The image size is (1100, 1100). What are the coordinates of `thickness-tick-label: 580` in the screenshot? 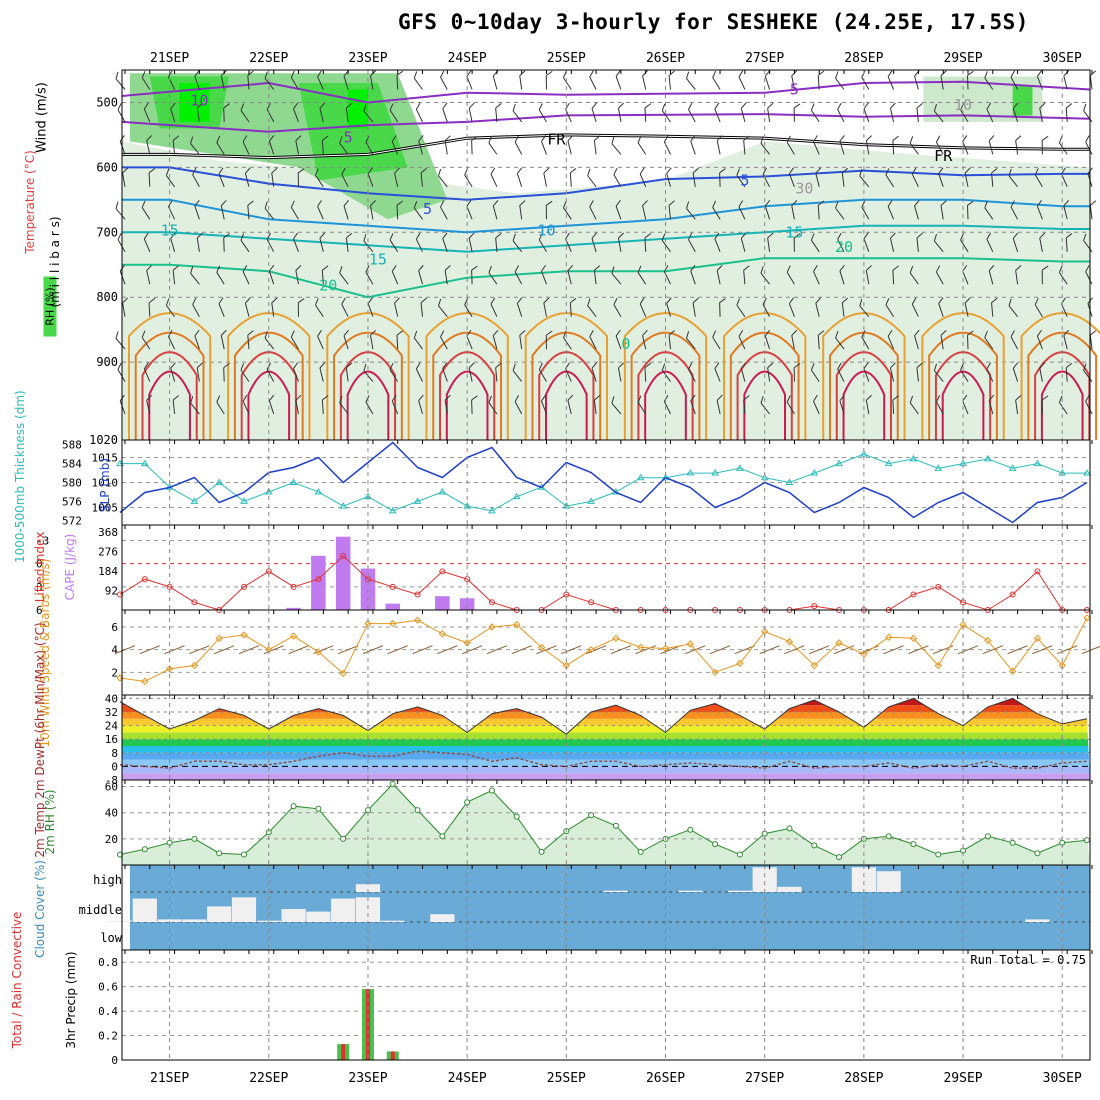 It's located at (72, 483).